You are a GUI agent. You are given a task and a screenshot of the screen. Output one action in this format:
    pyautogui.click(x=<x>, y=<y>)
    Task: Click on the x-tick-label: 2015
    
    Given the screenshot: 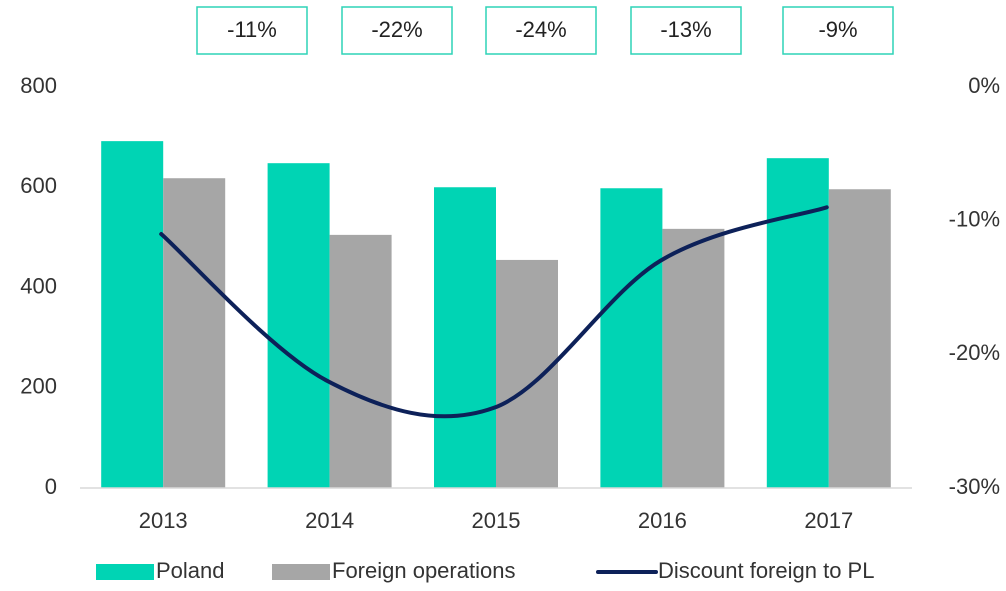 What is the action you would take?
    pyautogui.click(x=496, y=520)
    